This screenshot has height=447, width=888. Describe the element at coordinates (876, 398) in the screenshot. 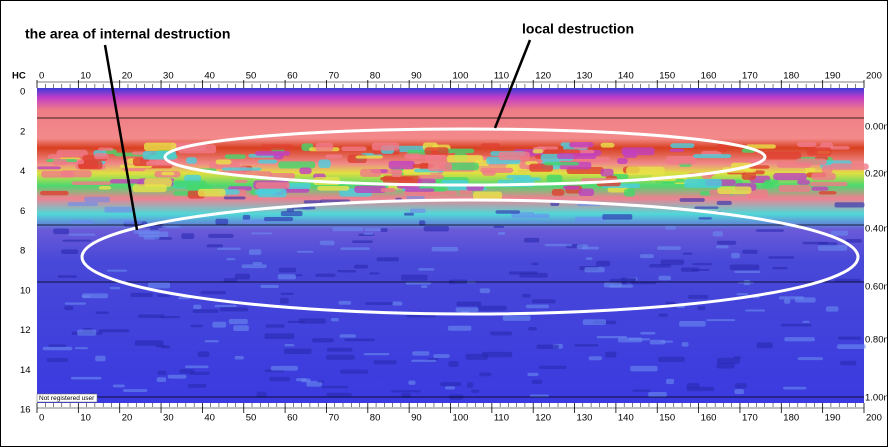

I see `y2-tick-label: 1.00m` at that location.